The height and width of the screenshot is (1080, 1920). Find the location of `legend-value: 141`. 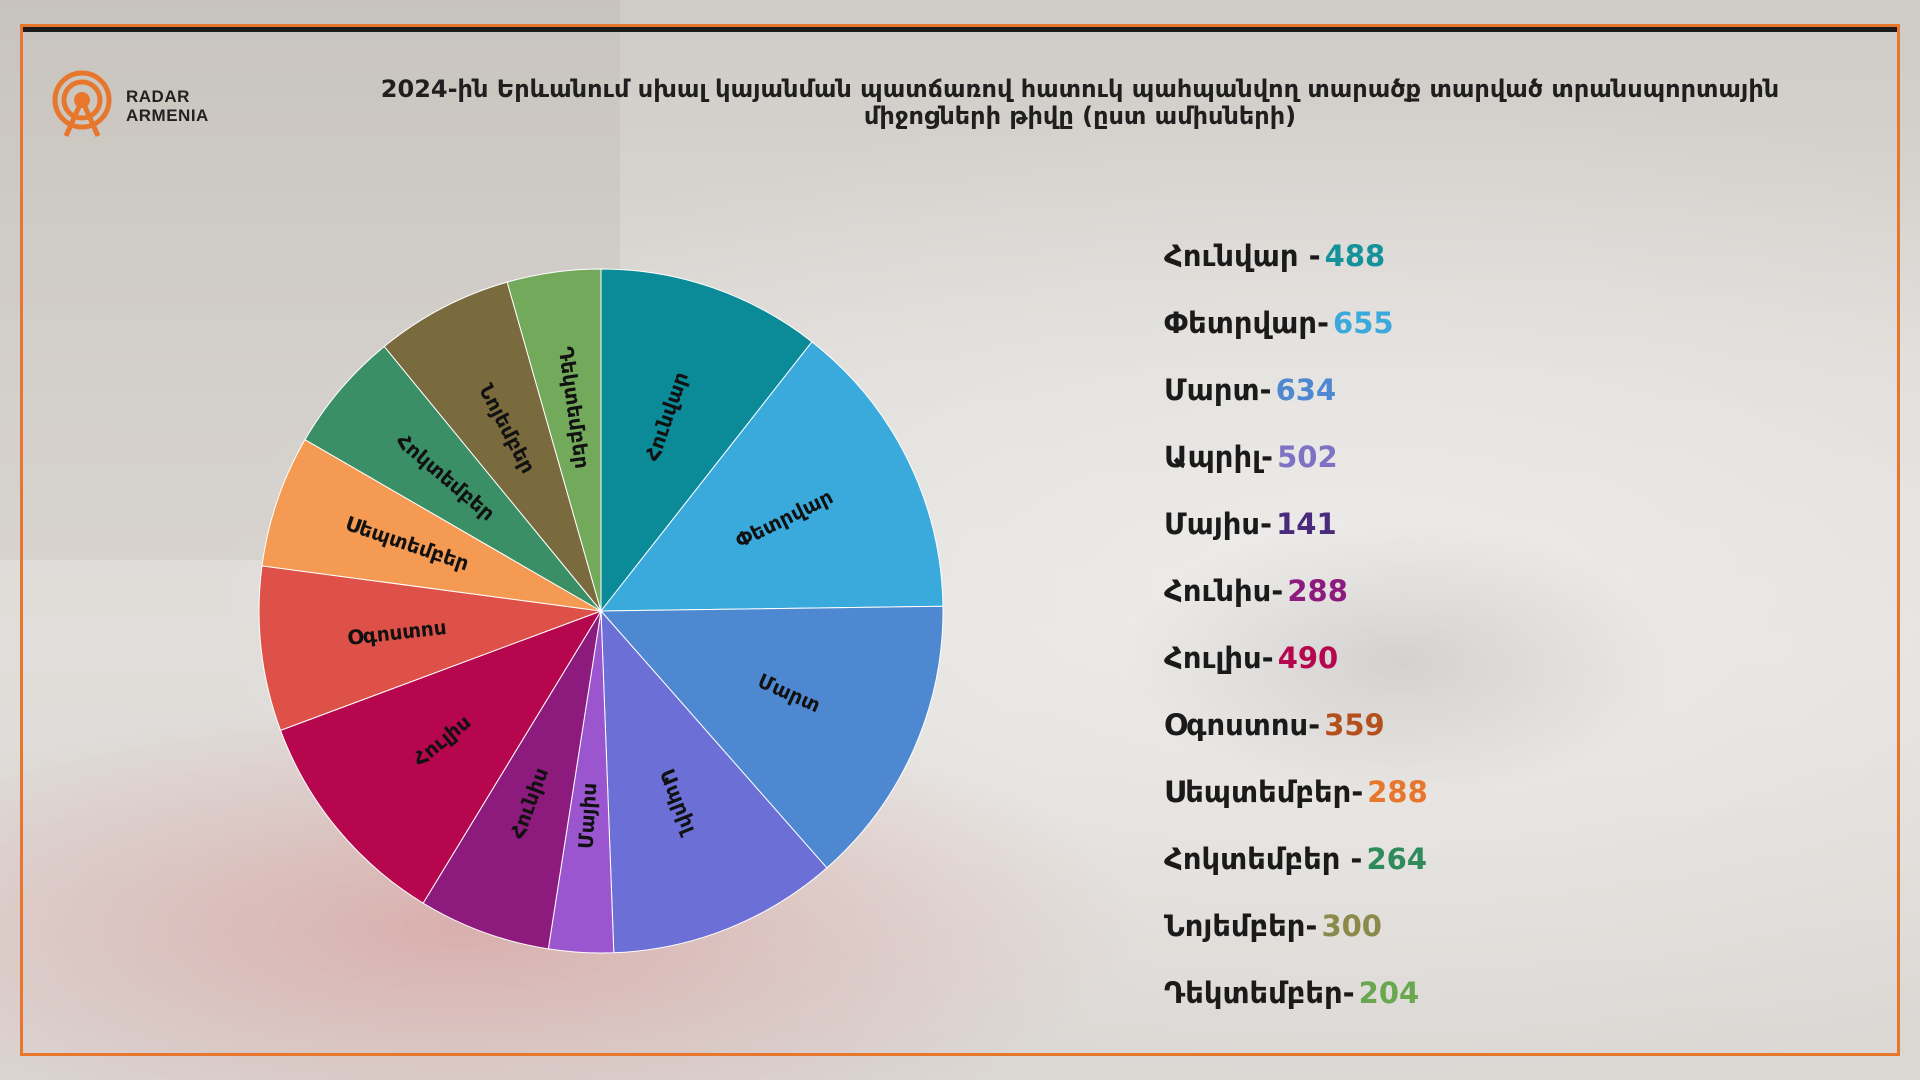

legend-value: 141 is located at coordinates (1306, 523).